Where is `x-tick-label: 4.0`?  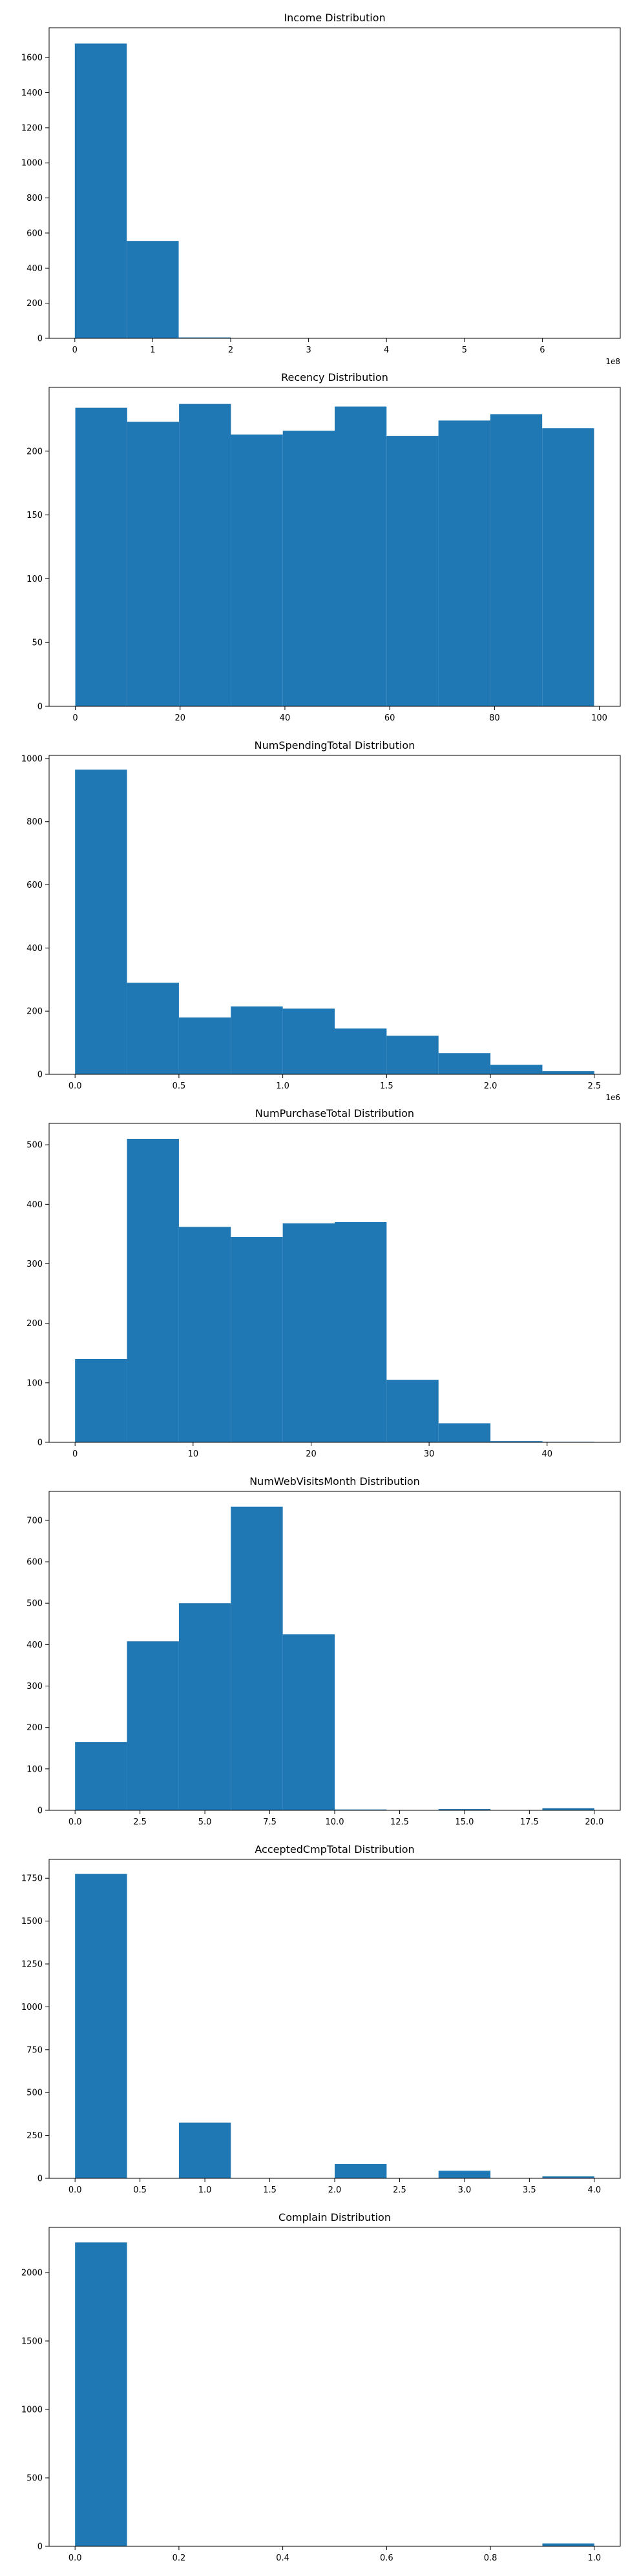
x-tick-label: 4.0 is located at coordinates (594, 2190).